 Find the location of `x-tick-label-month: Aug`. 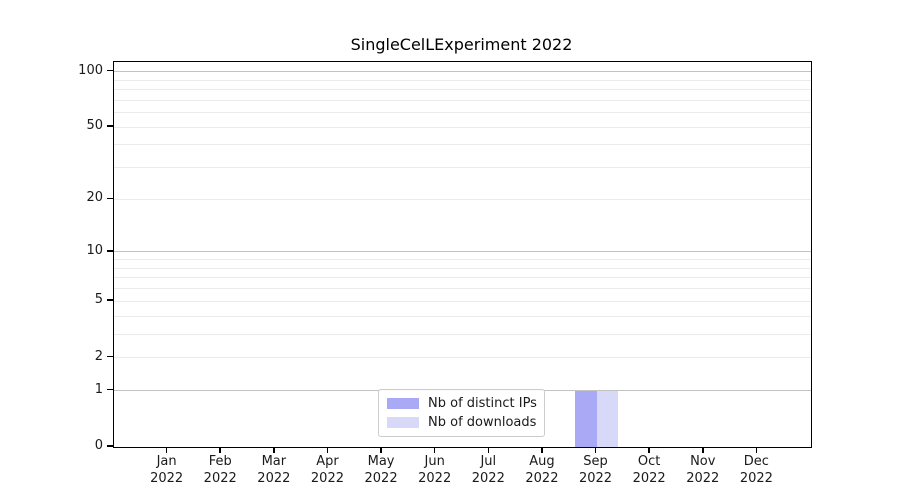

x-tick-label-month: Aug is located at coordinates (542, 461).